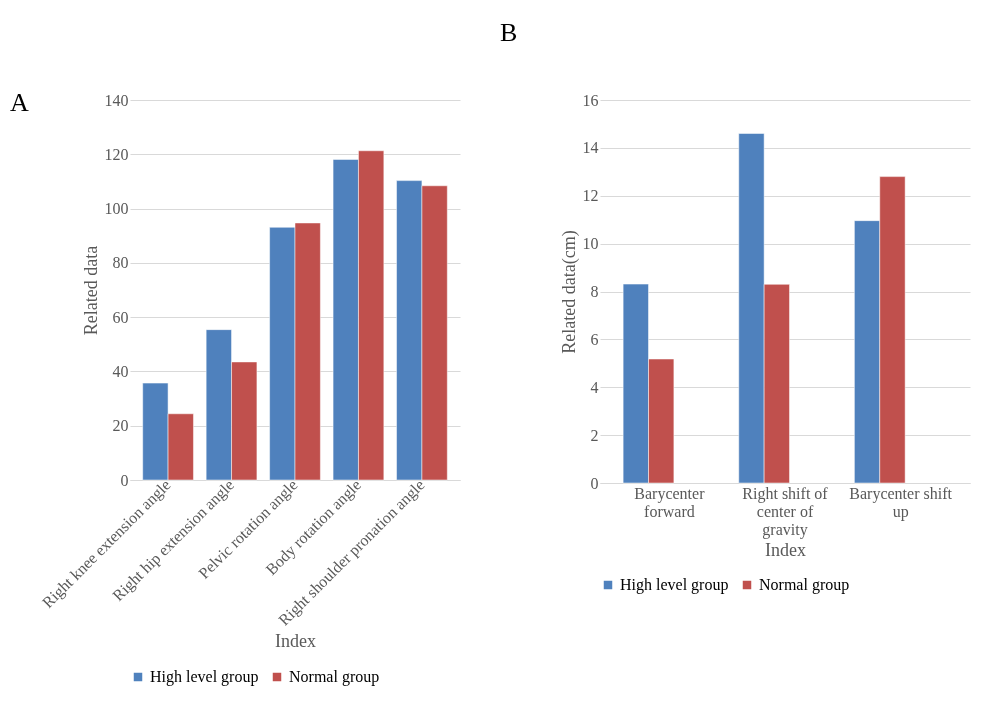 The height and width of the screenshot is (702, 1006). I want to click on y-tick-label: 40, so click(120, 371).